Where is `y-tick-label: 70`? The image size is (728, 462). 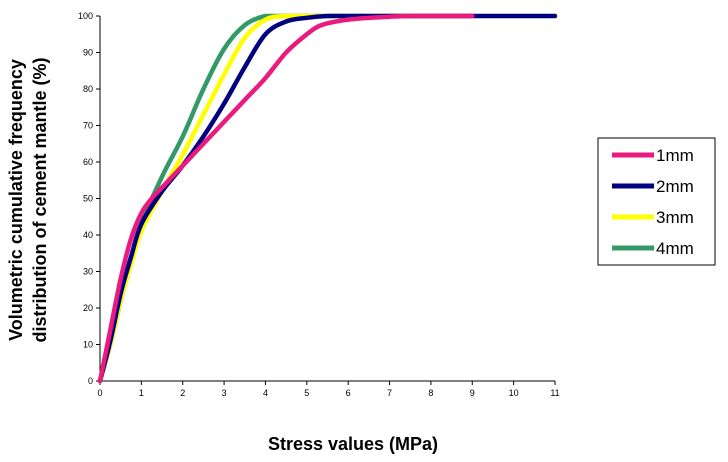 y-tick-label: 70 is located at coordinates (88, 126).